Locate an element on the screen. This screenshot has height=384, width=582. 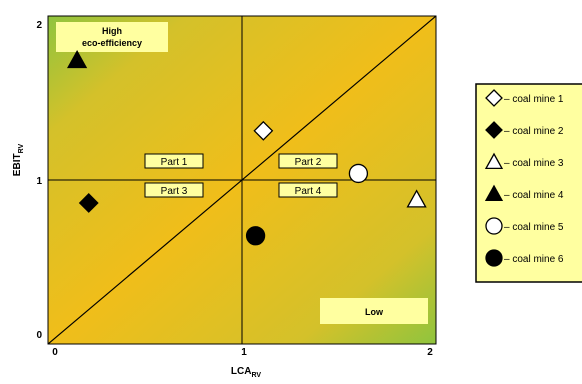
part-label-1: Part 1 is located at coordinates (174, 161).